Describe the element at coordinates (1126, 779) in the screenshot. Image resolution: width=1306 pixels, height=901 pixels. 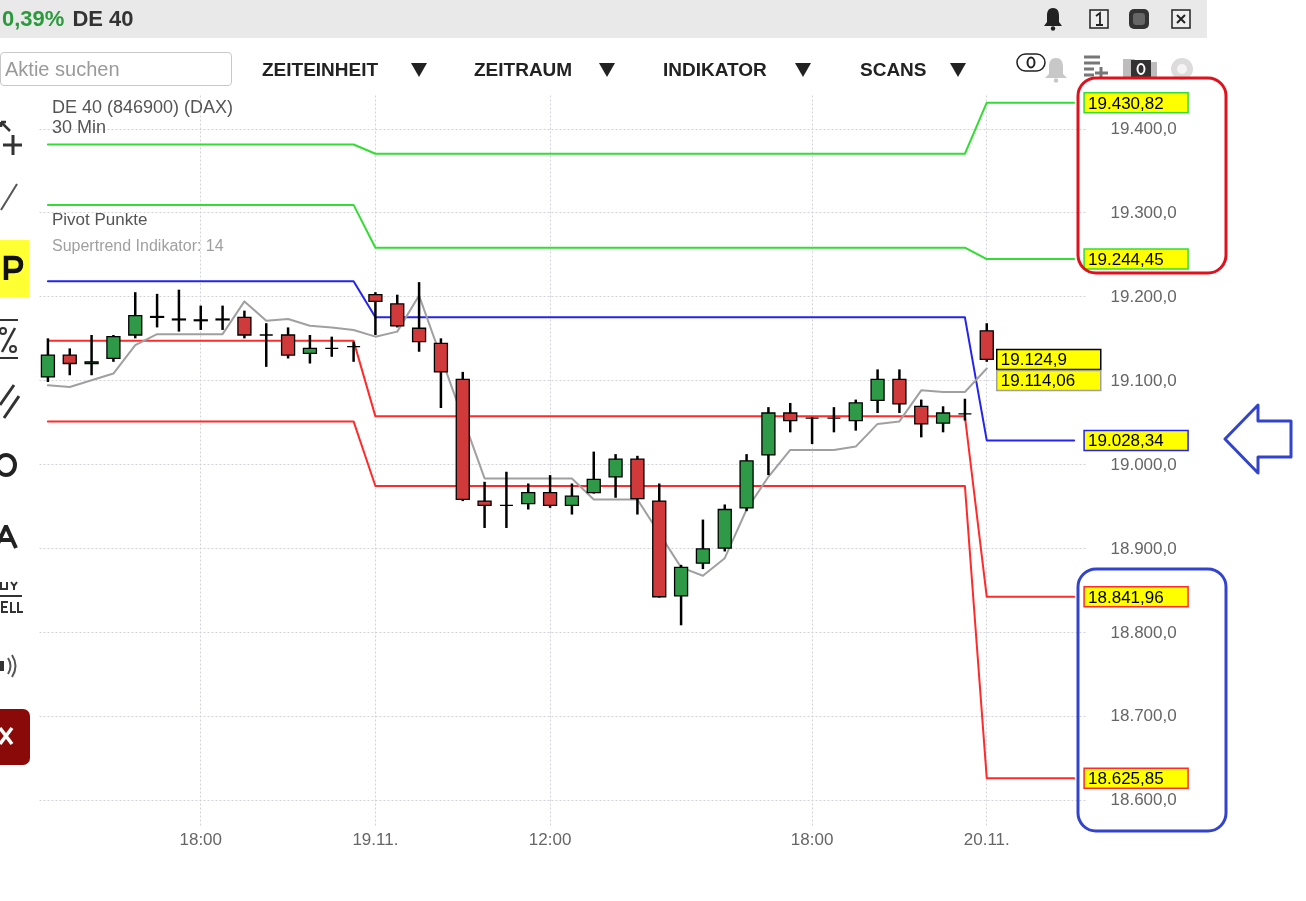
I see `data-label: 18.625,85` at that location.